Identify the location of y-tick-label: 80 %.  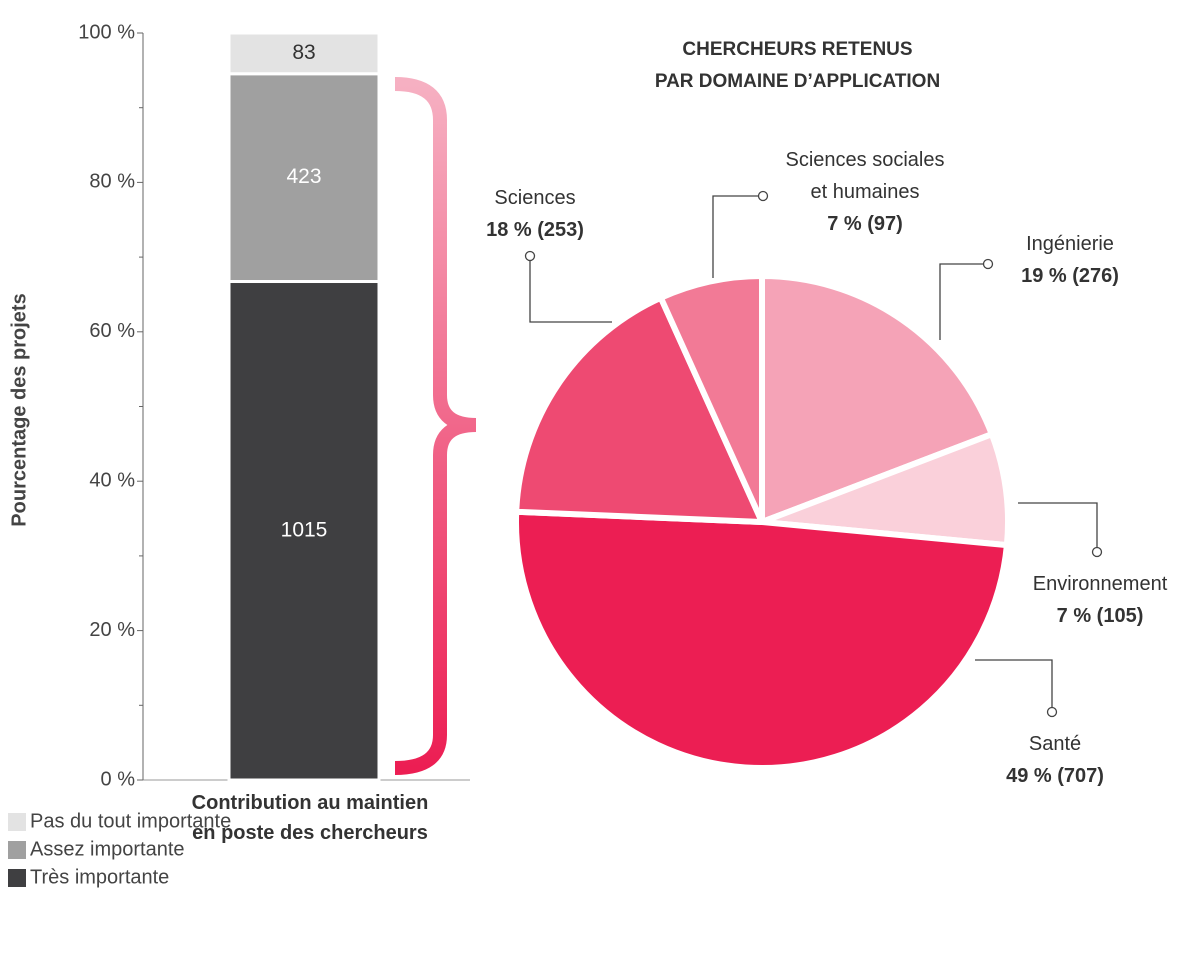
(112, 182).